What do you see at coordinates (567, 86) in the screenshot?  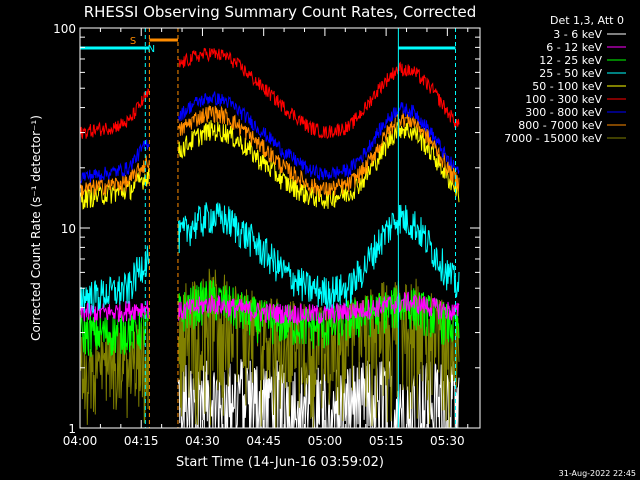 I see `legend-entry-label: 50 - 100 keV` at bounding box center [567, 86].